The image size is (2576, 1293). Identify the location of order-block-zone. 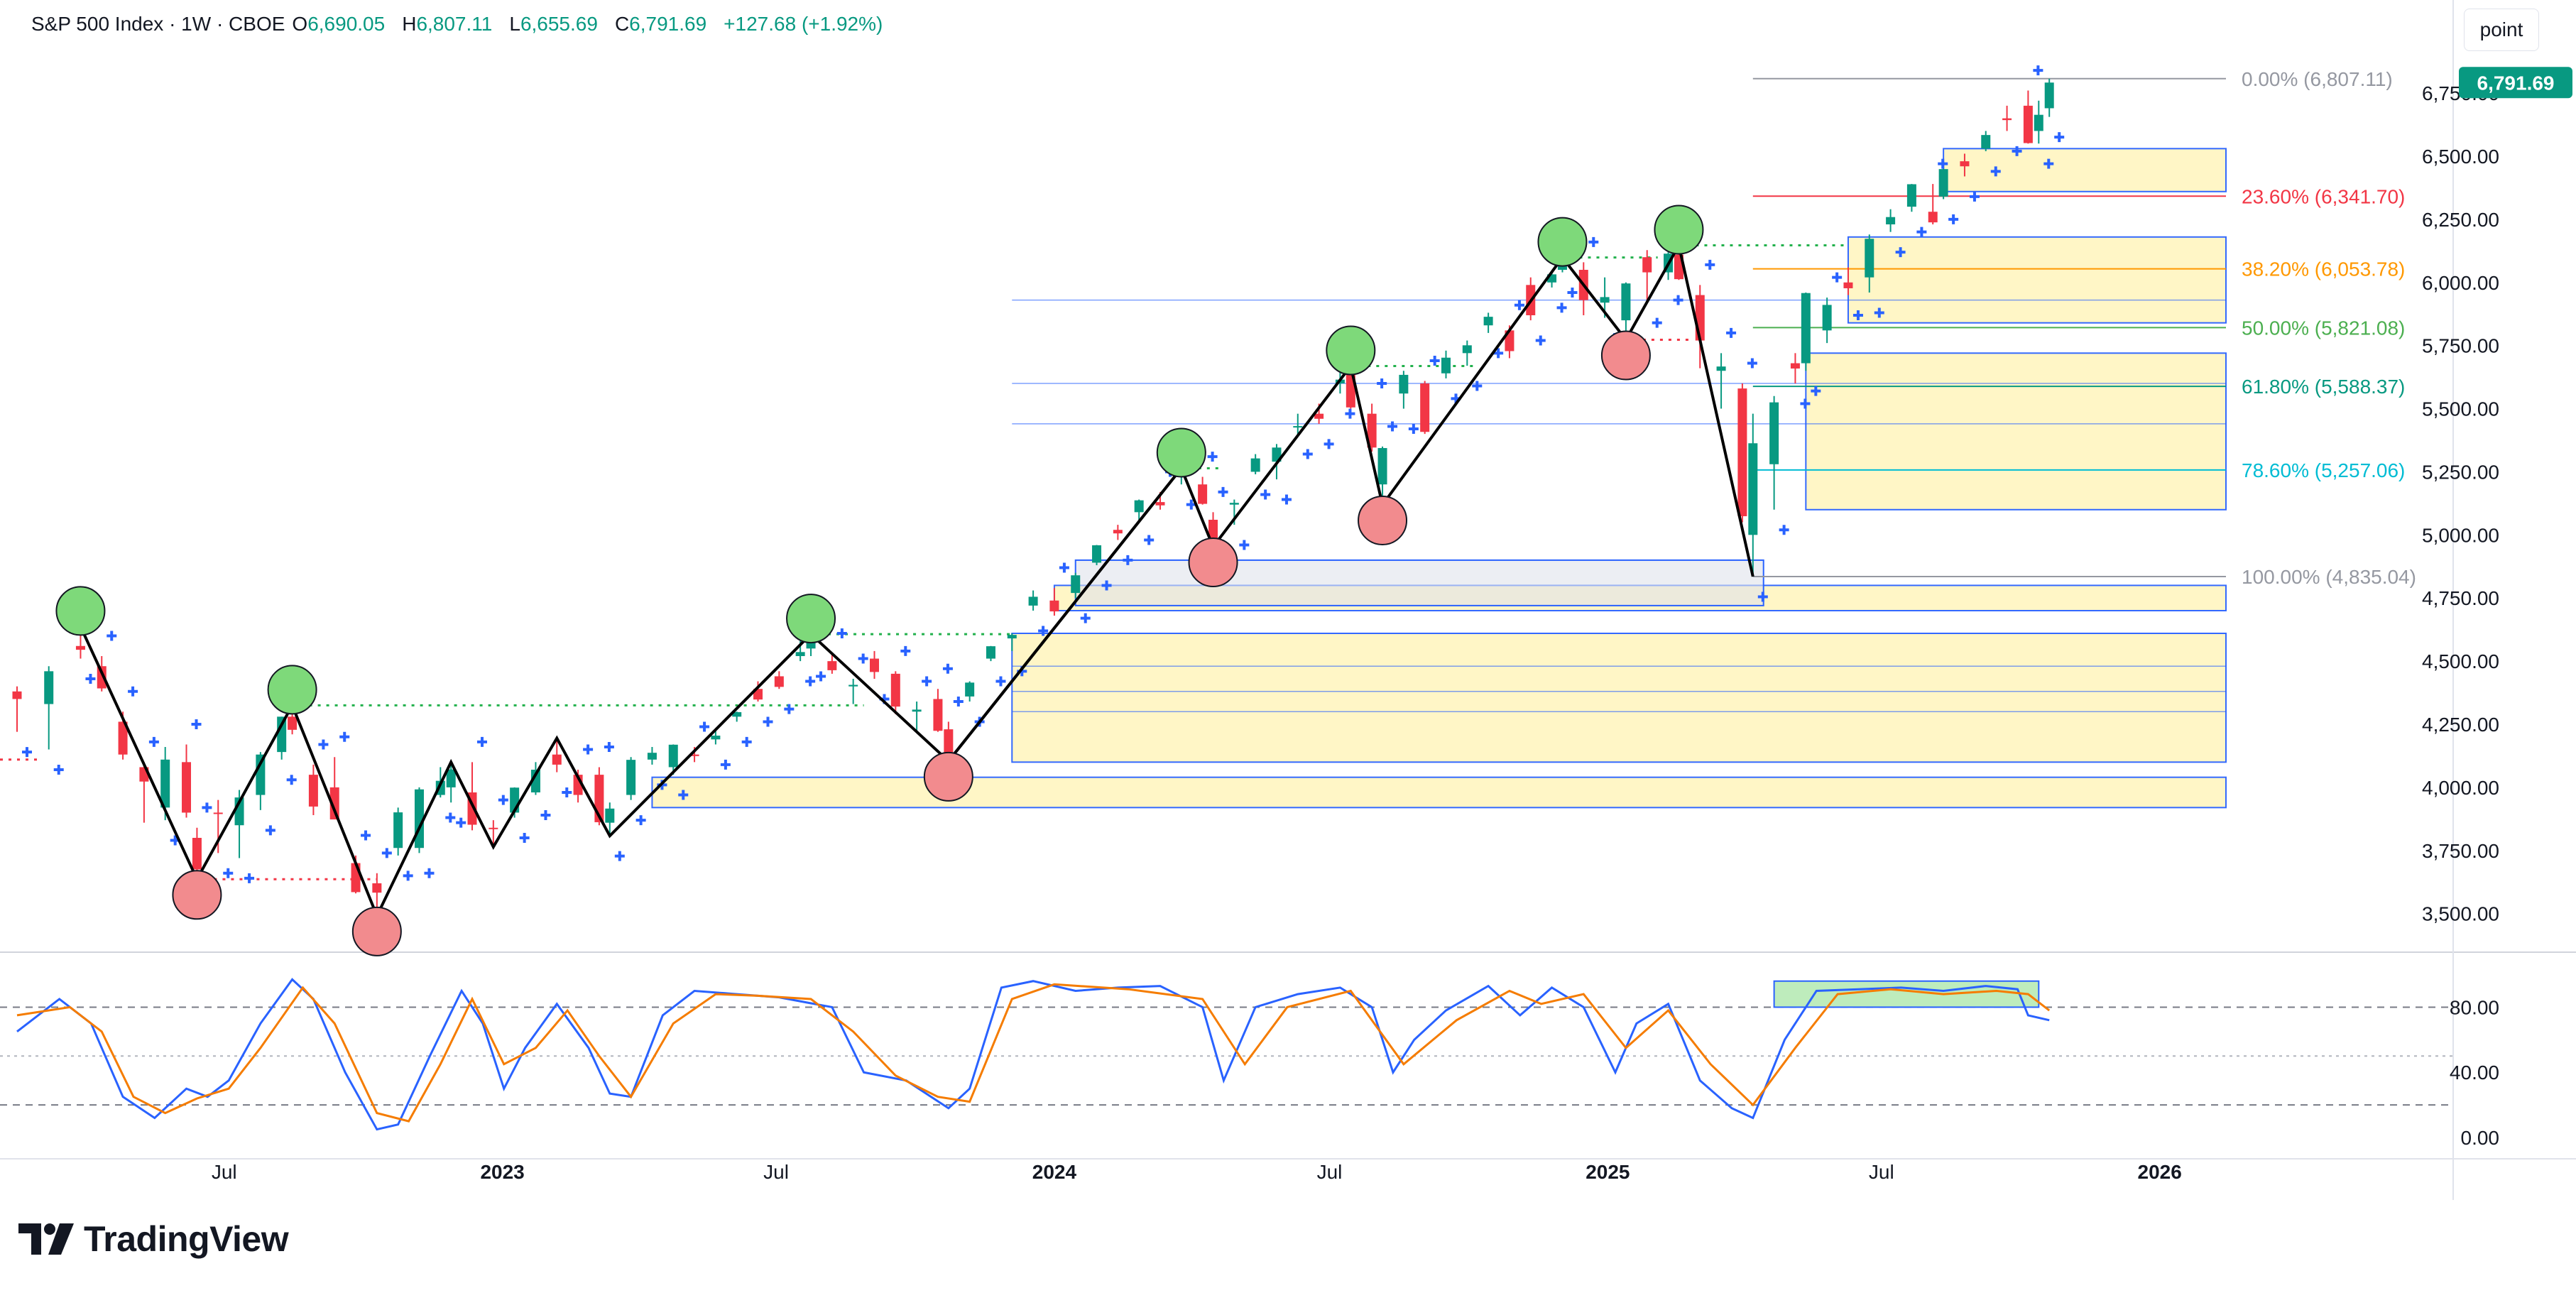
(1419, 582).